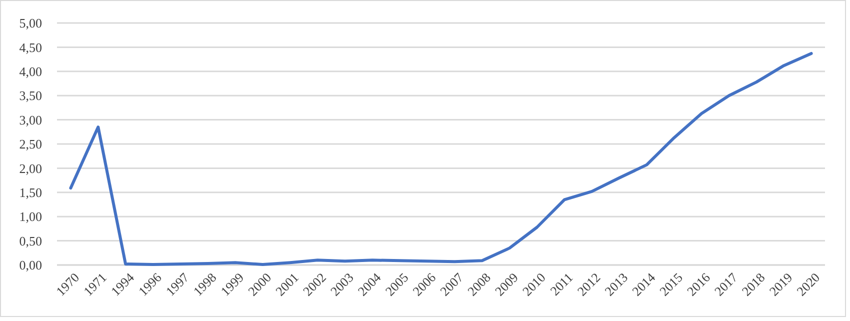  Describe the element at coordinates (30, 168) in the screenshot. I see `y-tick-label: 2,00` at that location.